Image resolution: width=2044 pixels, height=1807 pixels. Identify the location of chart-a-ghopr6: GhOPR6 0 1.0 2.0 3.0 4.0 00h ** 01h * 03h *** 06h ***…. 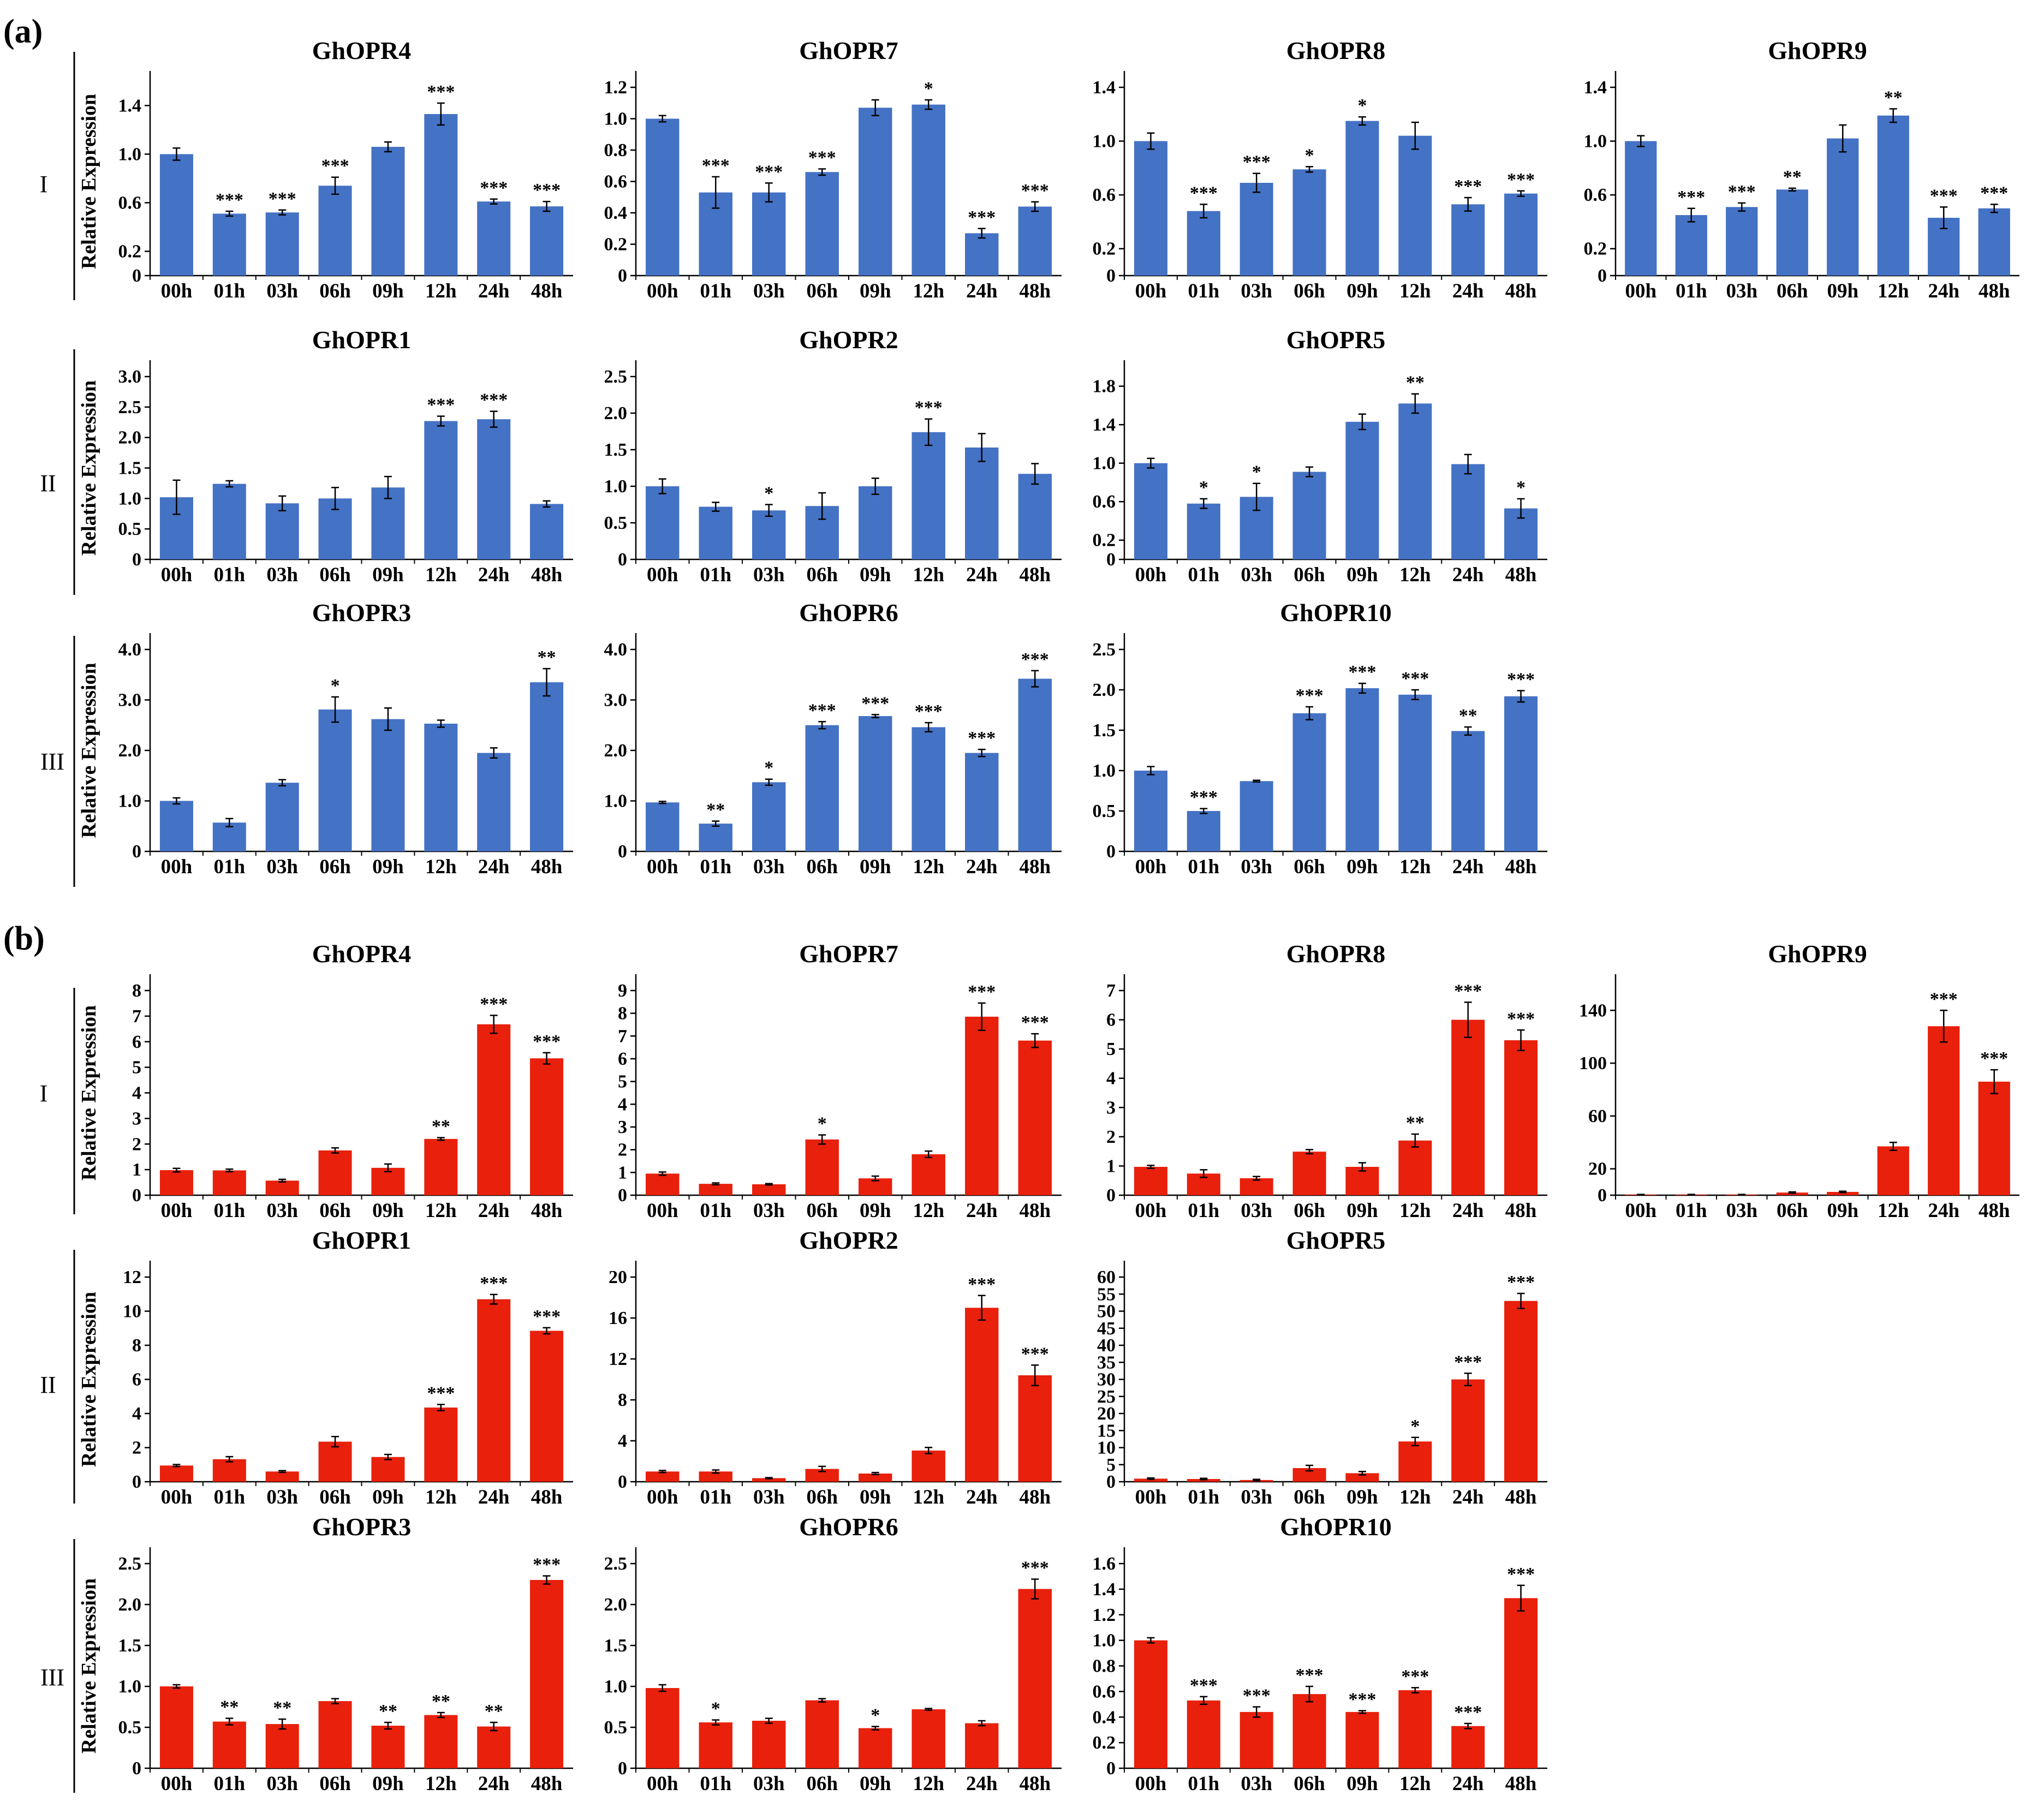
(833, 739).